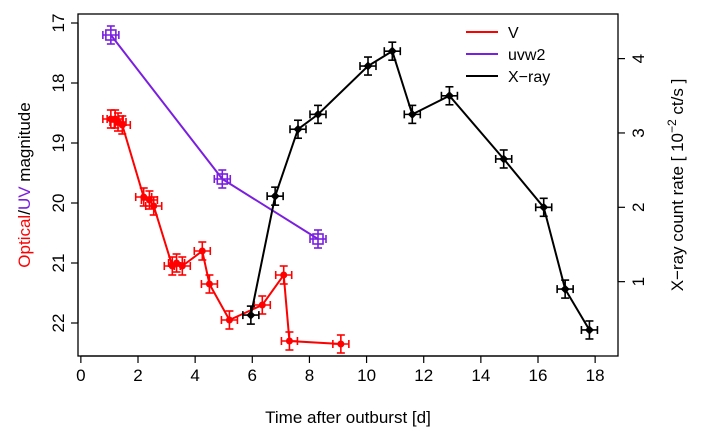 The image size is (702, 434). I want to click on x-tick-label: 18, so click(595, 375).